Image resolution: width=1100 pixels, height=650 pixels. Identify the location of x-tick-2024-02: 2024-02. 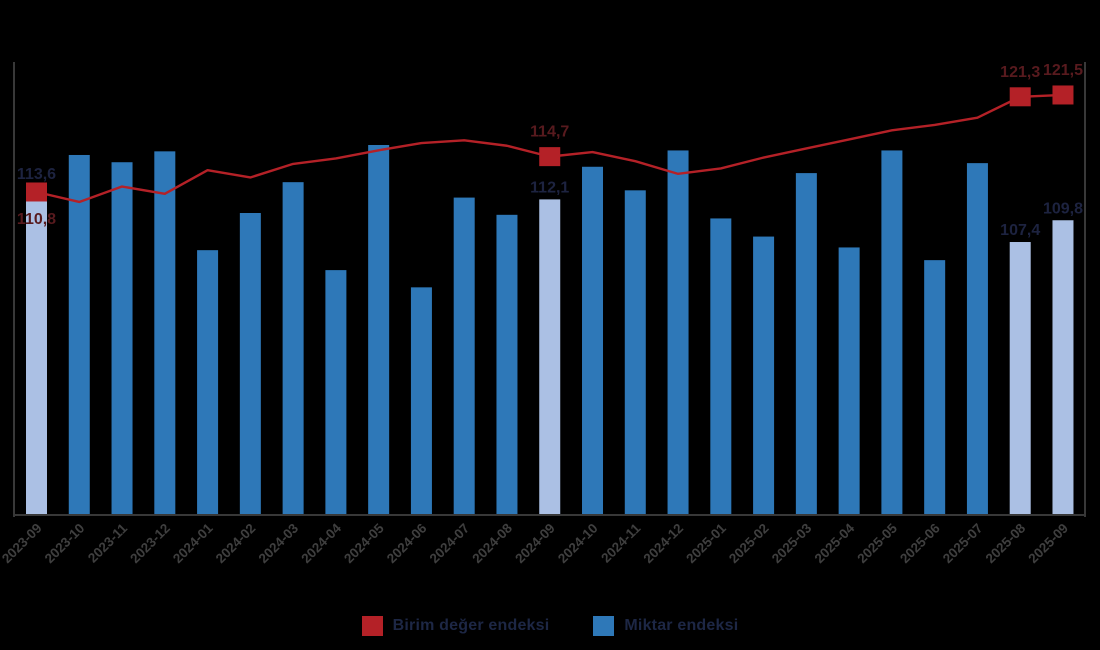
(236, 544).